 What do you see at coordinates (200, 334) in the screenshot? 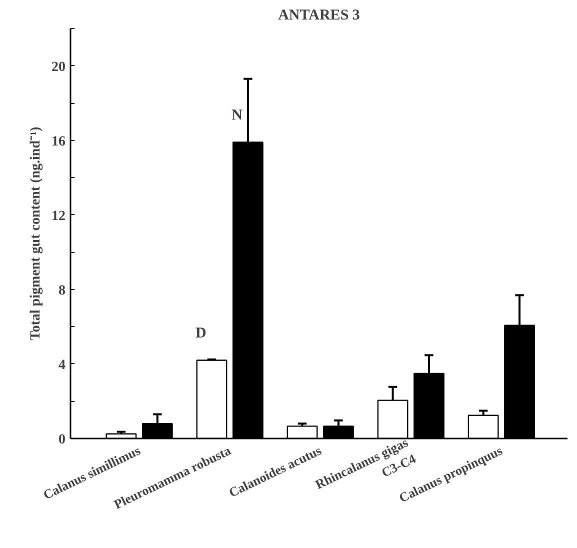
I see `series-label: D` at bounding box center [200, 334].